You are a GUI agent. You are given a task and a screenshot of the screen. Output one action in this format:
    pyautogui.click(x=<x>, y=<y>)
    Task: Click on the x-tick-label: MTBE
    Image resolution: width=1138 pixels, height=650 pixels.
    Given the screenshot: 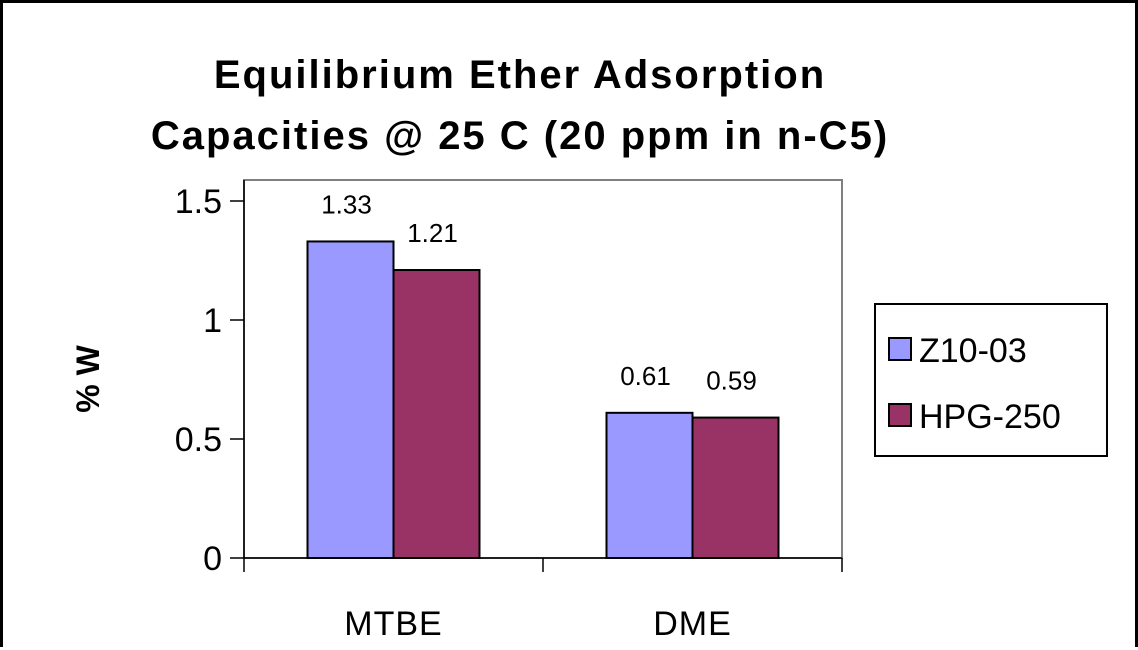 What is the action you would take?
    pyautogui.click(x=393, y=624)
    